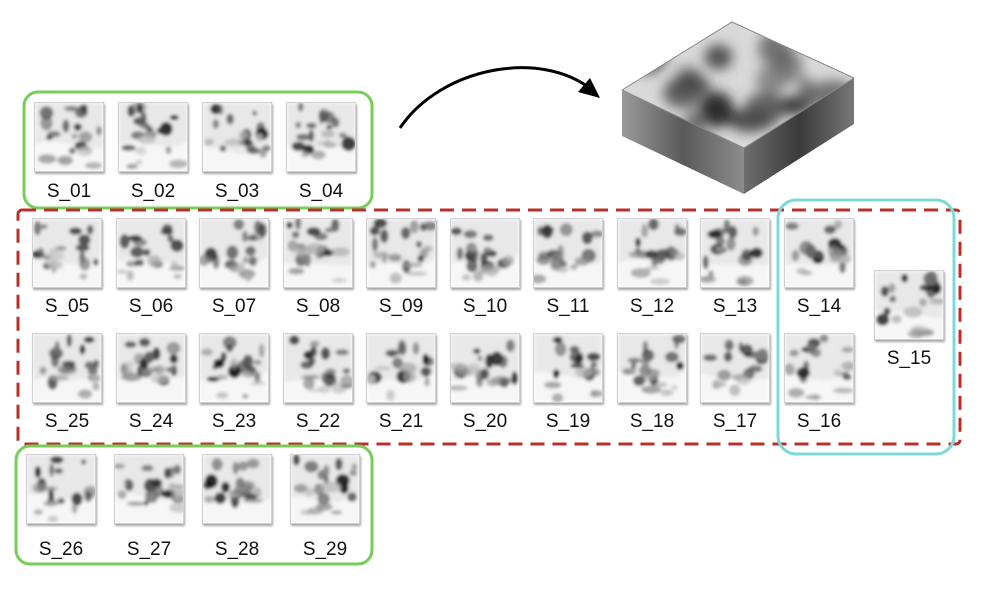 Image resolution: width=990 pixels, height=594 pixels. Describe the element at coordinates (589, 88) in the screenshot. I see `arrowhead-icon` at that location.